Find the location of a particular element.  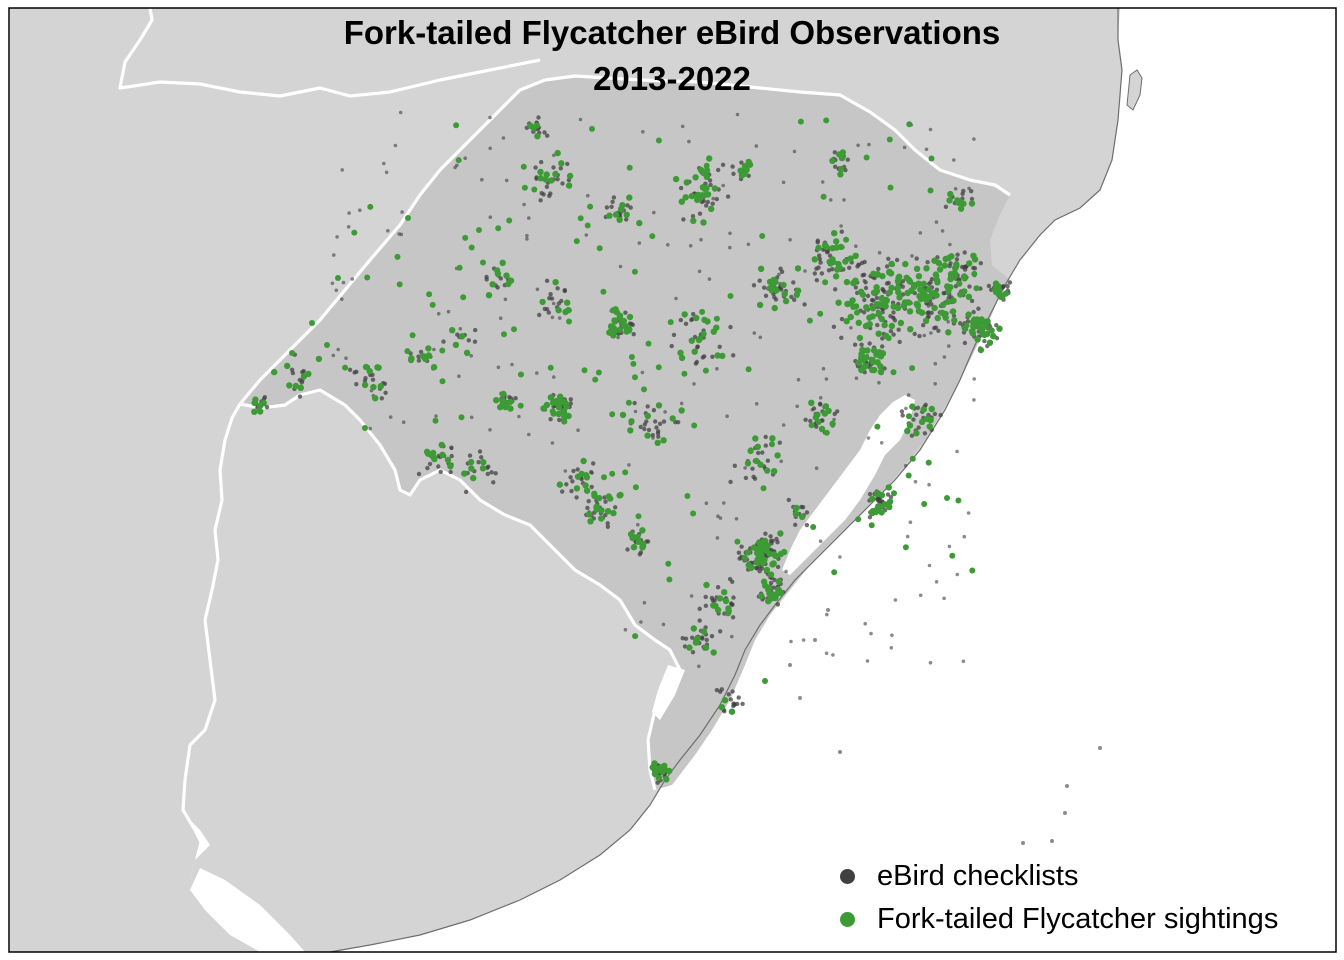

legend-item-sightings: Fork-tailed Flycatcher sightings is located at coordinates (1055, 919).